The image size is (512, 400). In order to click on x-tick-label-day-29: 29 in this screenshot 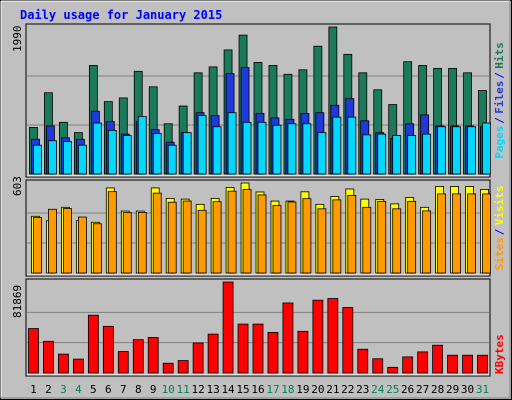, I will do `click(452, 389)`.